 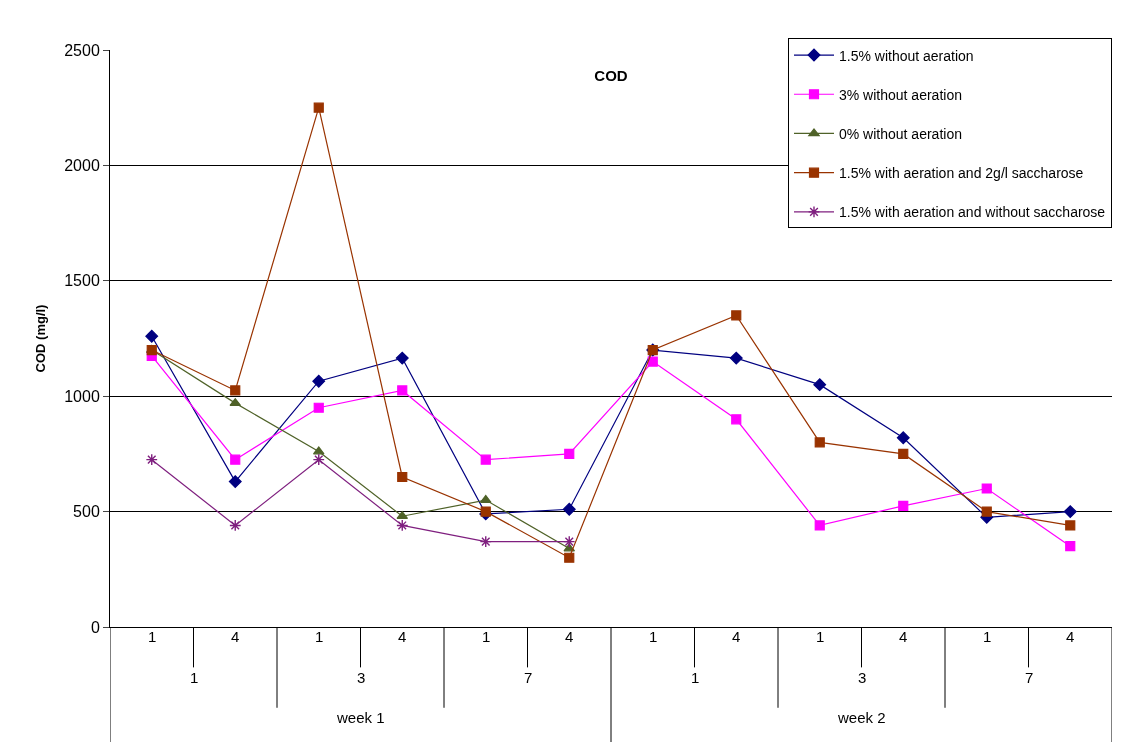 What do you see at coordinates (961, 173) in the screenshot?
I see `legend-label: 1.5% with aeration and 2g/l saccharose` at bounding box center [961, 173].